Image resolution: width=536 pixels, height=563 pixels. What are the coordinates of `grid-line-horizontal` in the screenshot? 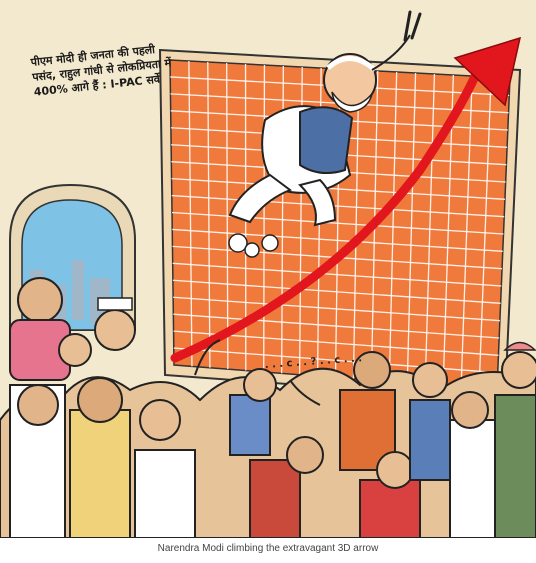 It's located at (336, 326).